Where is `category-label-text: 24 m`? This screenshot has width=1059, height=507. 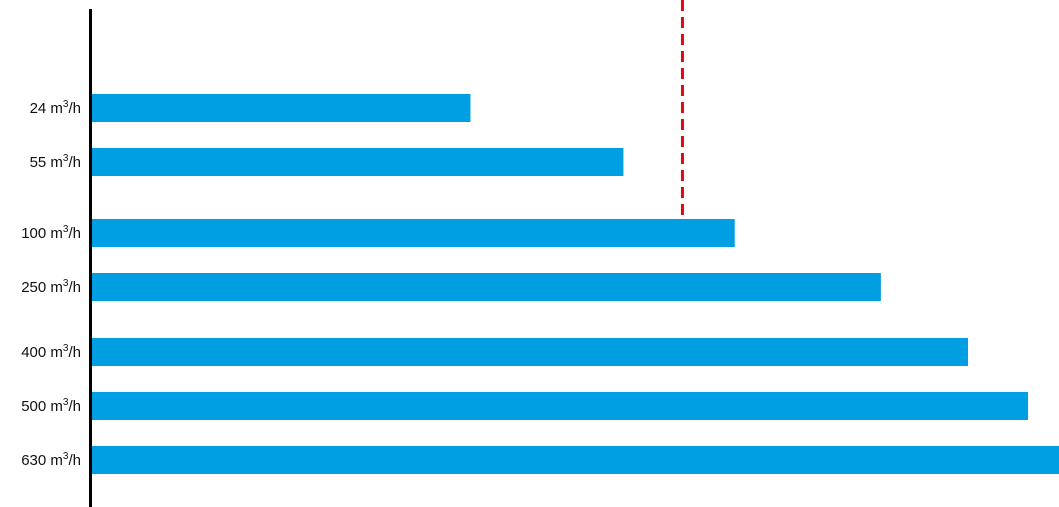
category-label-text: 24 m is located at coordinates (46, 108).